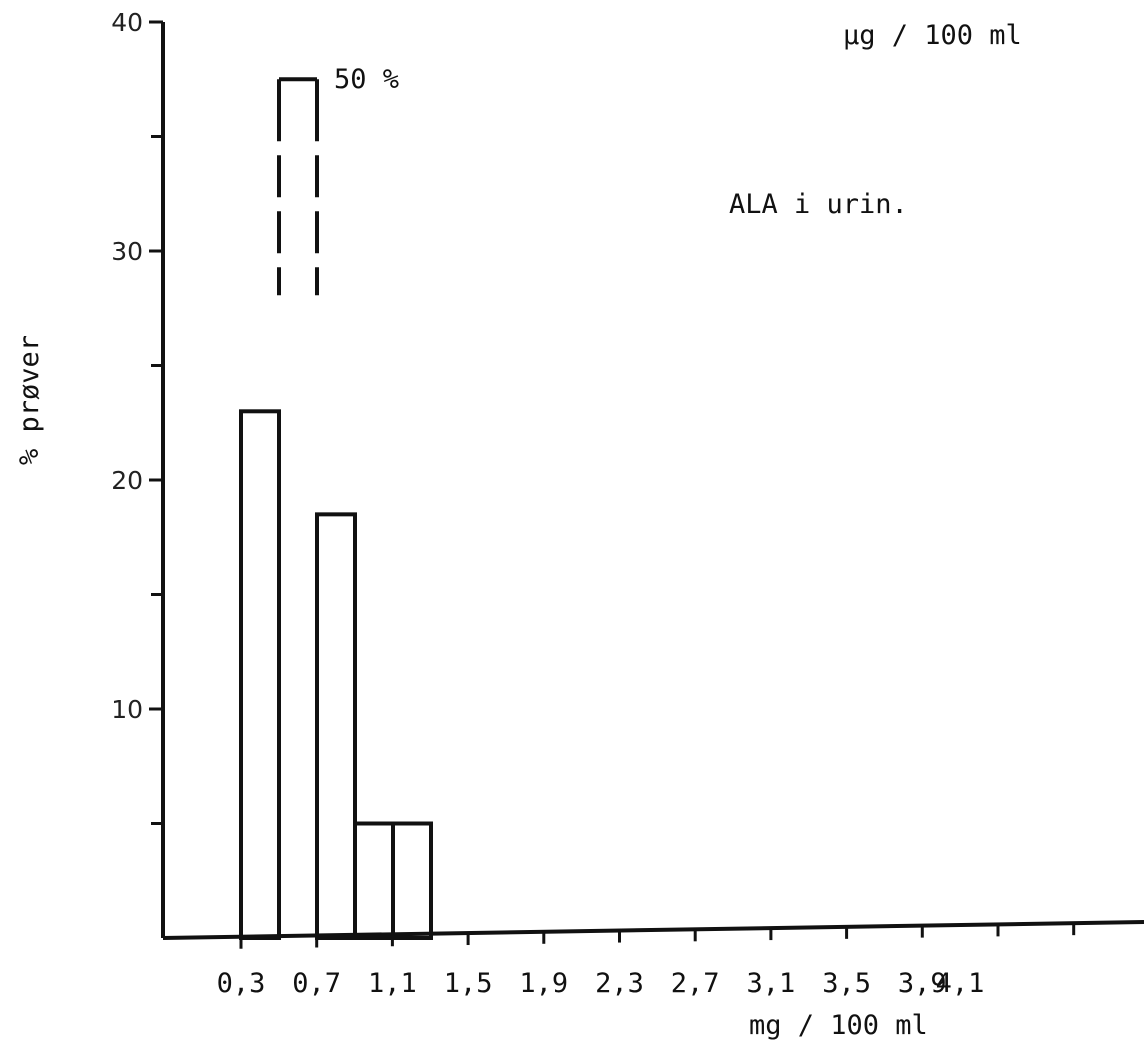 Image resolution: width=1144 pixels, height=1044 pixels. I want to click on x-tick-label: 2,7, so click(695, 983).